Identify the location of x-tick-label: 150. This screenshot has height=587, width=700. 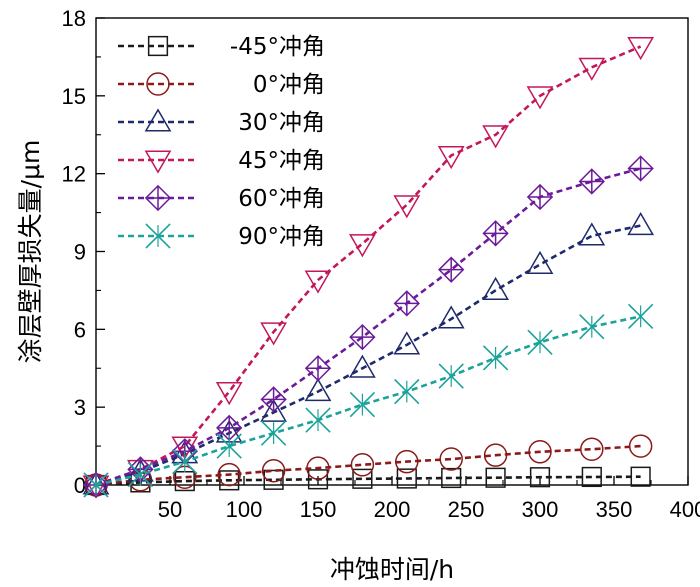
(318, 509).